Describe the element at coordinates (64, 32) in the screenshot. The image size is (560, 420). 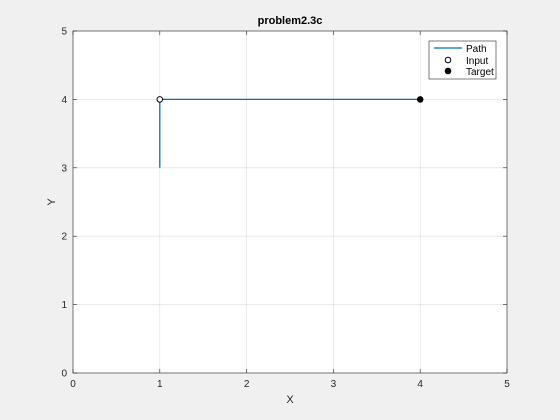
I see `y-tick-label: 5` at that location.